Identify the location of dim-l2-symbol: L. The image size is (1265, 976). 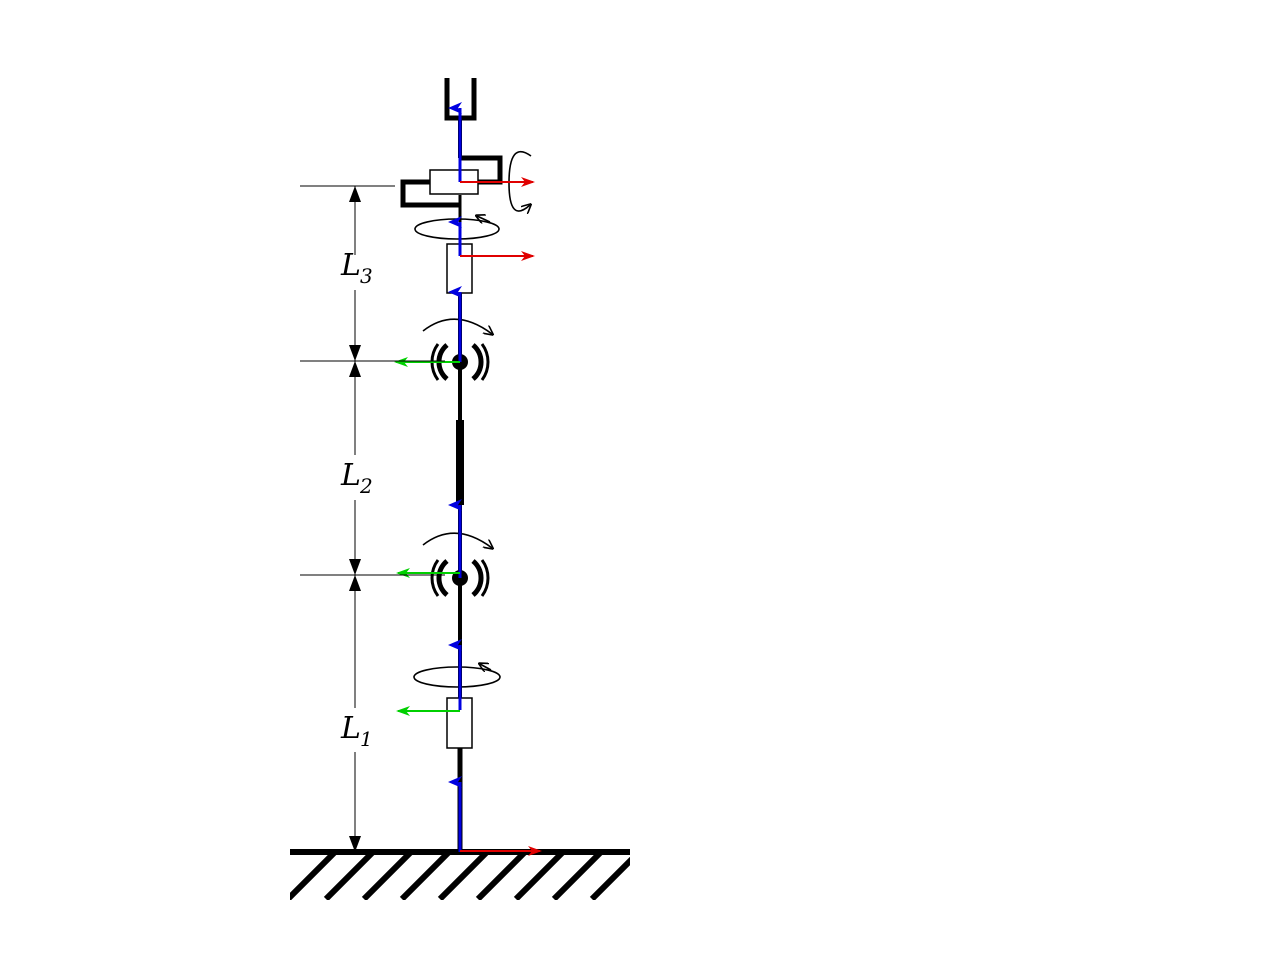
(350, 475).